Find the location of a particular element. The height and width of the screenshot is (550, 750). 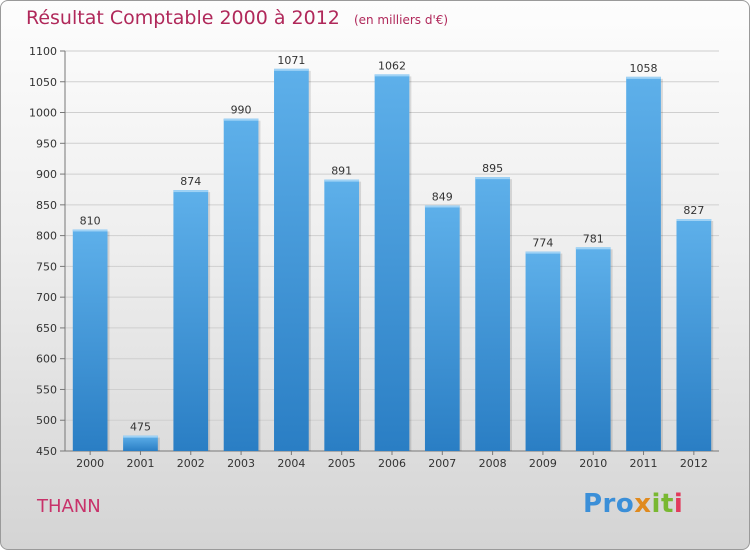

y-tick-label: 900 is located at coordinates (46, 174).